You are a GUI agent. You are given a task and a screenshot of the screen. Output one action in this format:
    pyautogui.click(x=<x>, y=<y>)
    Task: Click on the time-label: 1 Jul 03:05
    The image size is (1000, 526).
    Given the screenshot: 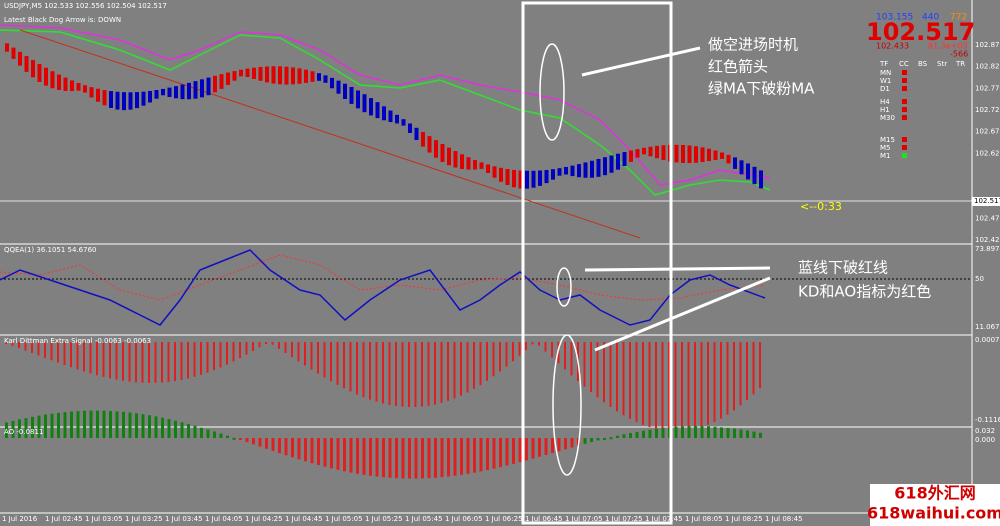 What is the action you would take?
    pyautogui.click(x=104, y=519)
    